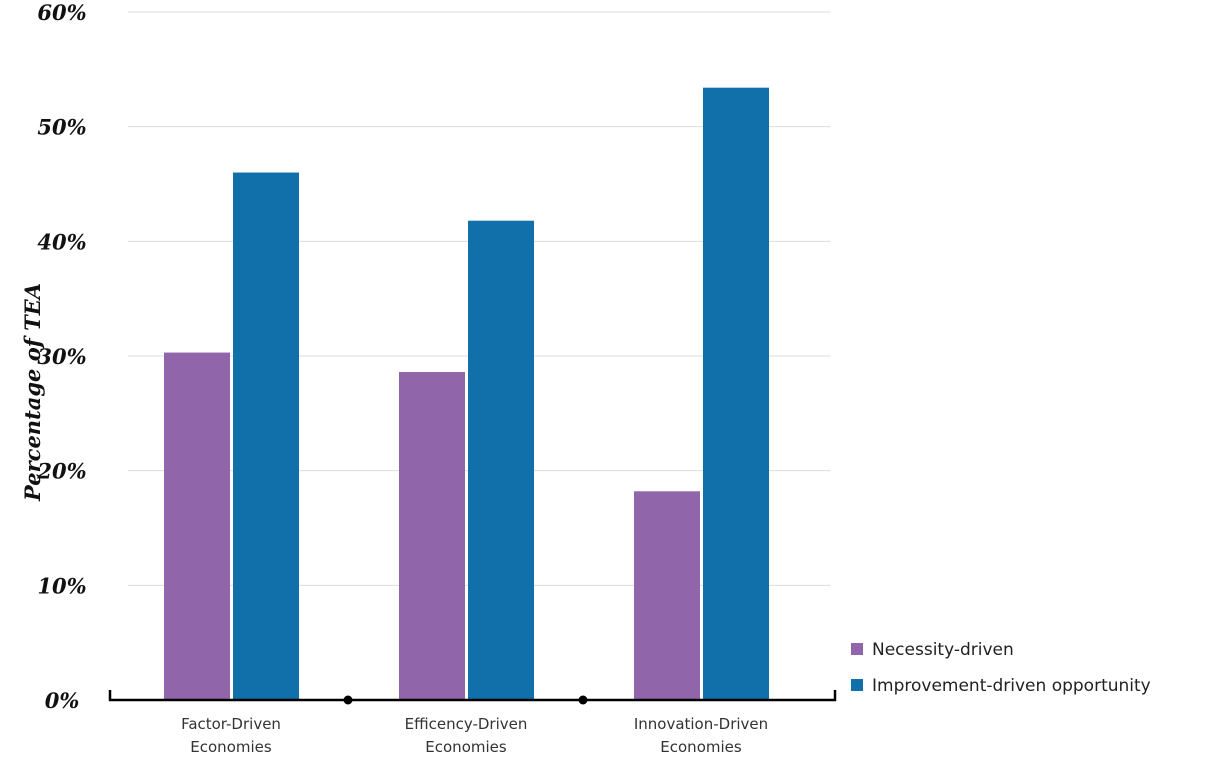 The height and width of the screenshot is (762, 1215). I want to click on y-axis-label: Percentage of TEA, so click(32, 392).